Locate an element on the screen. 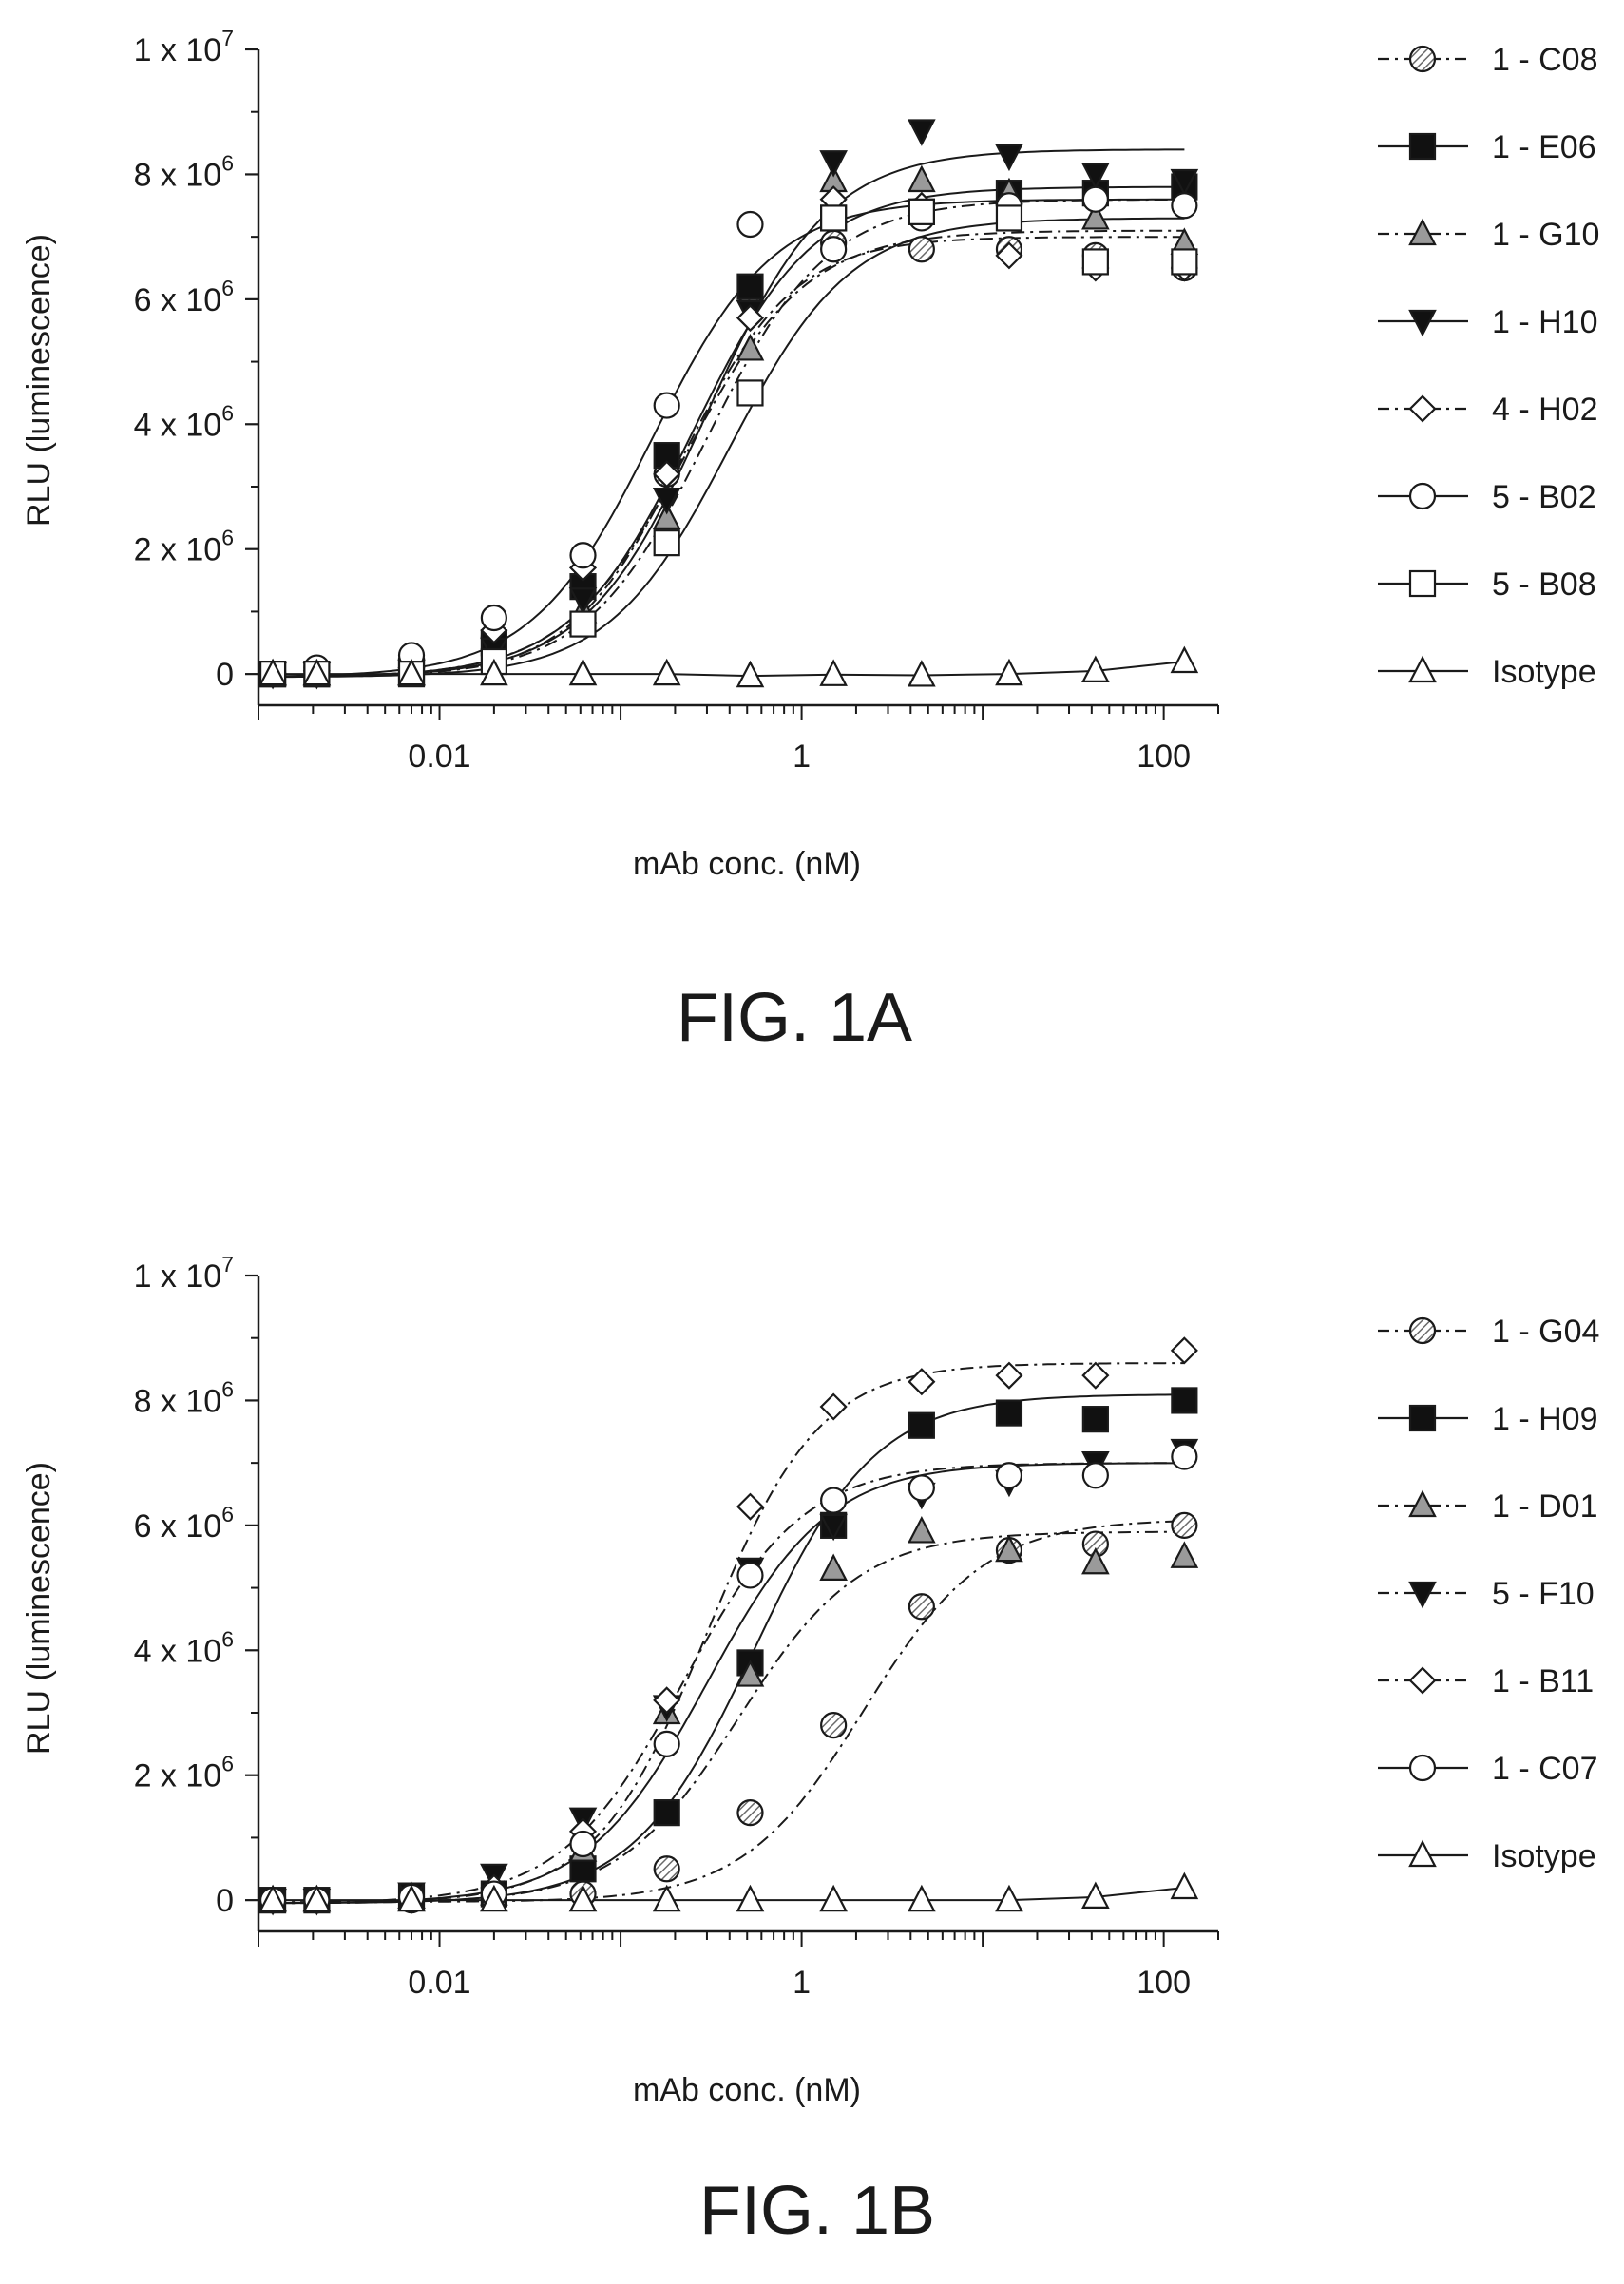 Image resolution: width=1624 pixels, height=2284 pixels. figure-1b-legend-label: 1 - G04 is located at coordinates (1545, 1332).